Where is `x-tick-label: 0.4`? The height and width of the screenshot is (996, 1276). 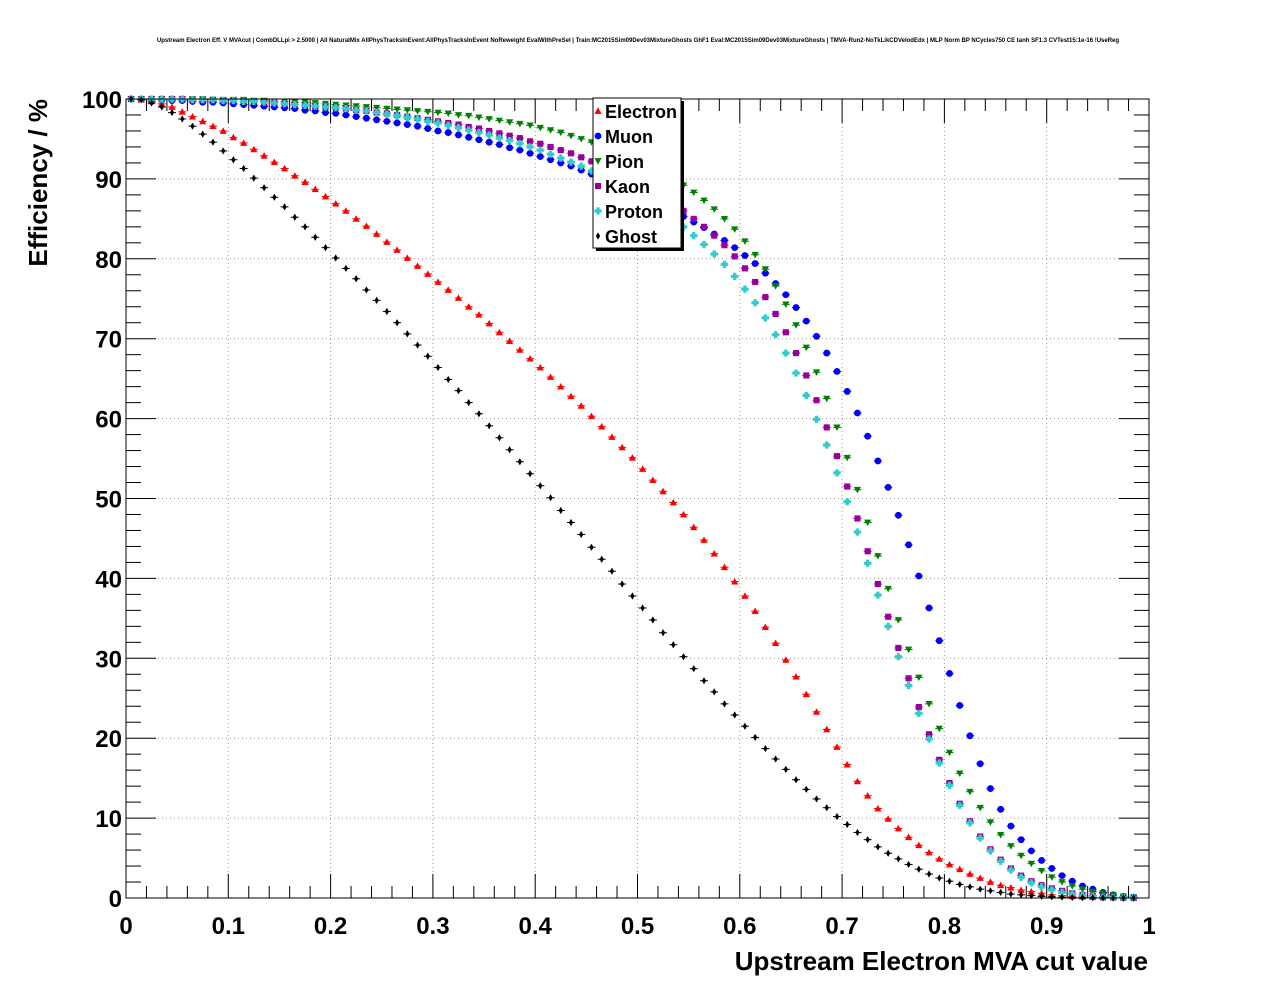
x-tick-label: 0.4 is located at coordinates (536, 926).